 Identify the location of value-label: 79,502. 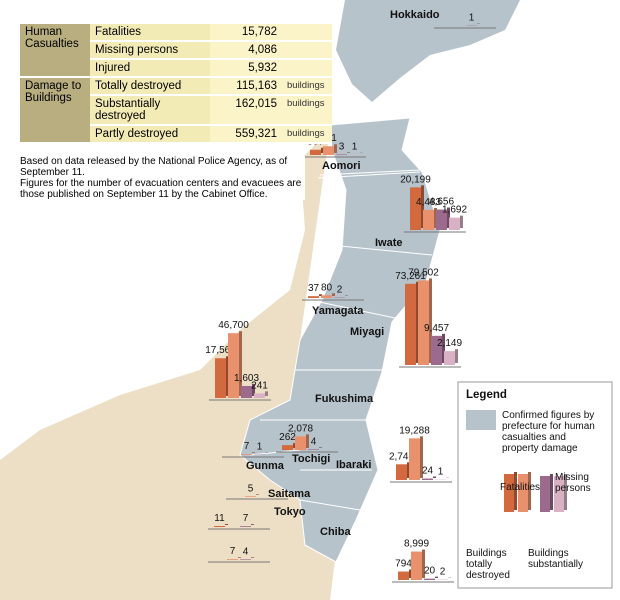
(423, 272).